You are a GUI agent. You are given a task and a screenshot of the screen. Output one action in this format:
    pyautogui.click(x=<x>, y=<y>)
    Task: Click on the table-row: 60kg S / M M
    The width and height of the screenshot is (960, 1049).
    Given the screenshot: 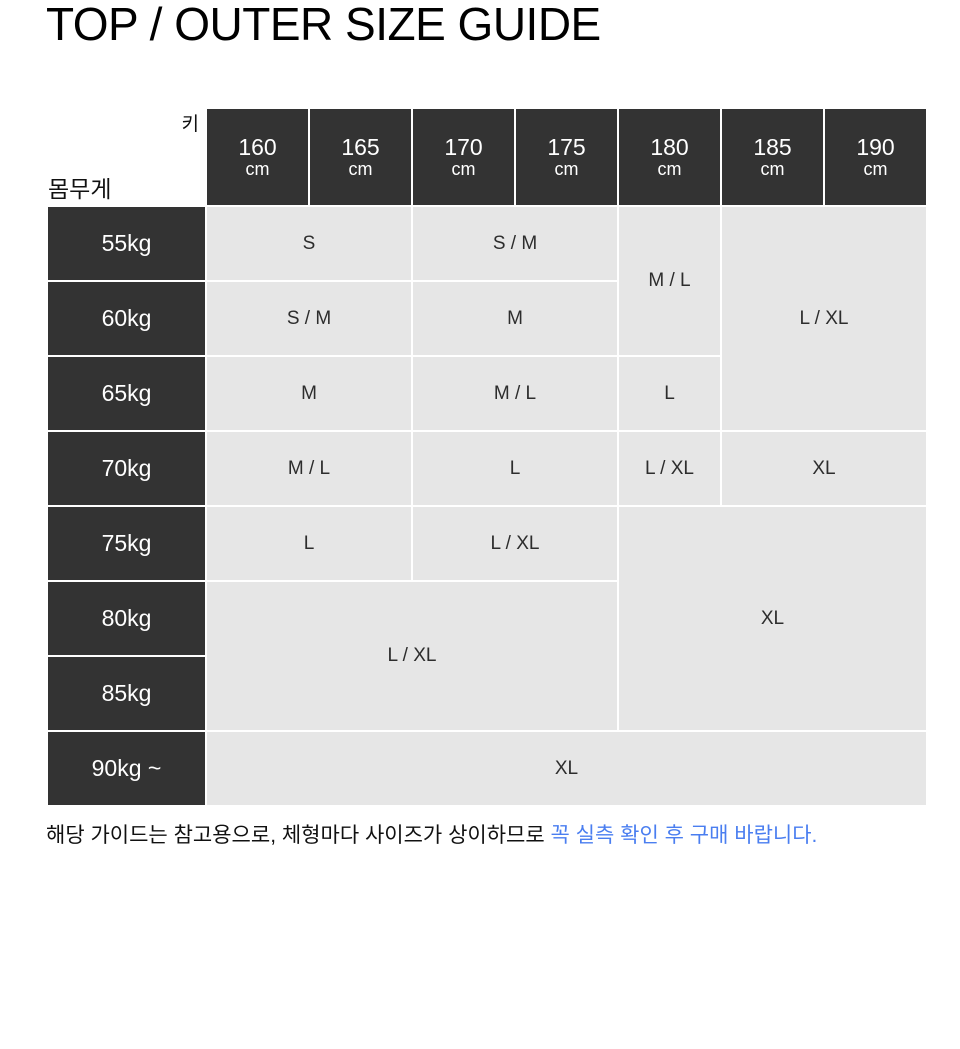 What is the action you would take?
    pyautogui.click(x=487, y=318)
    